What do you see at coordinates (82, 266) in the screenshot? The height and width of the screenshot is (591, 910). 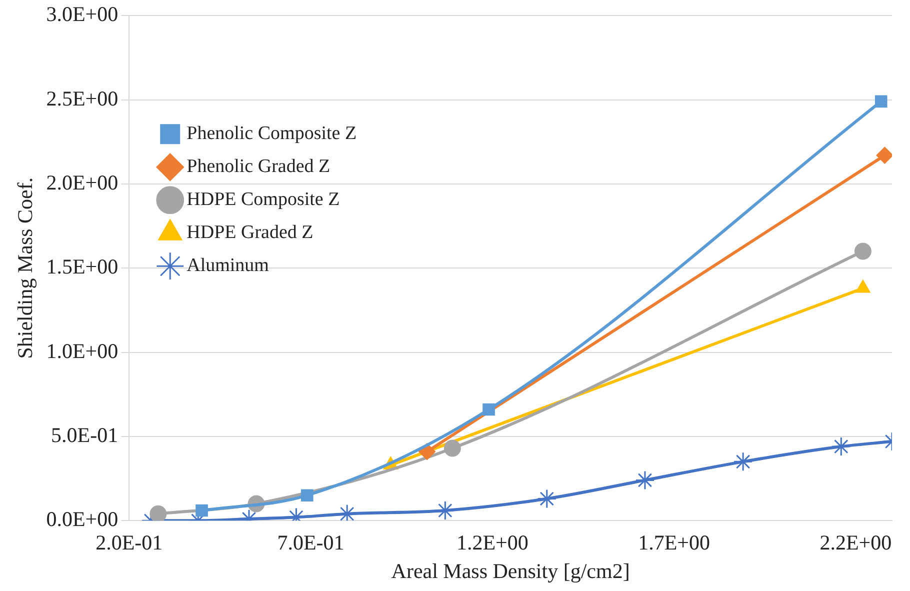 I see `y-tick-label: 1.5E+00` at bounding box center [82, 266].